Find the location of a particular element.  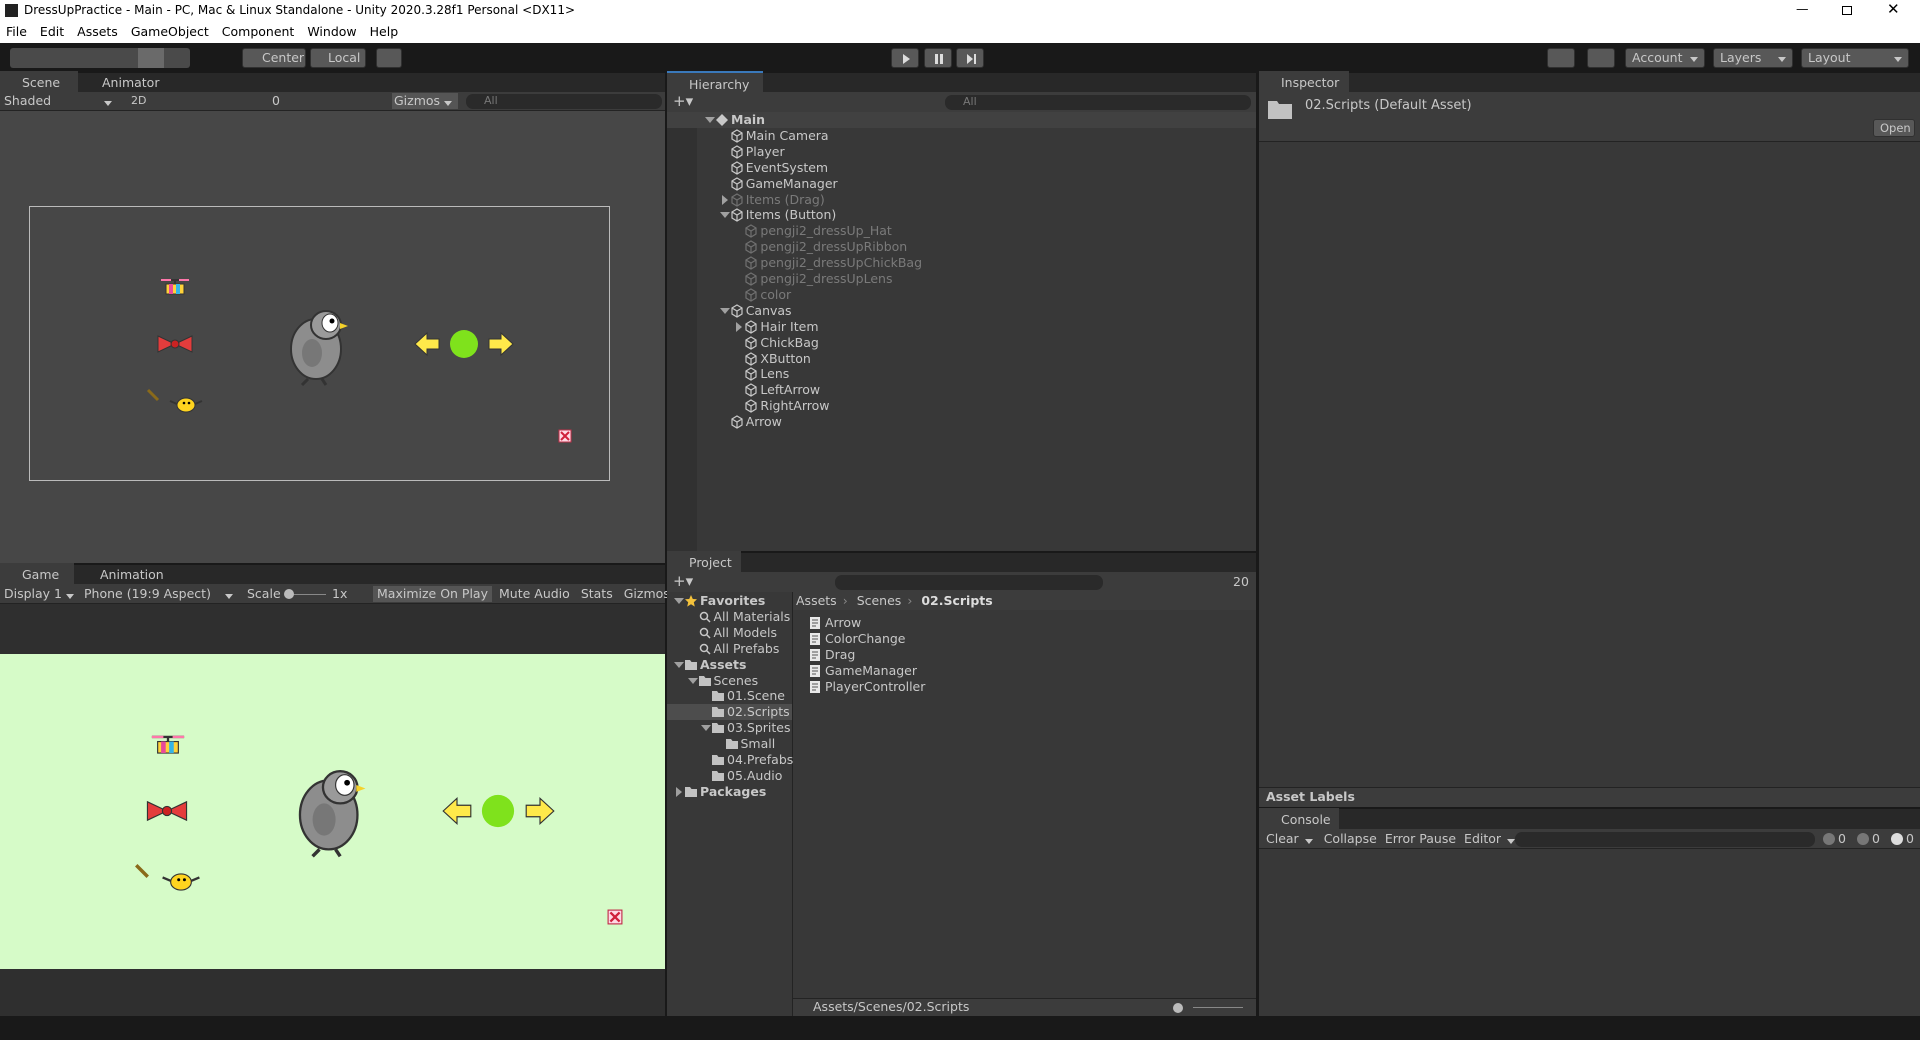

file-item: PlayerController is located at coordinates (875, 686).